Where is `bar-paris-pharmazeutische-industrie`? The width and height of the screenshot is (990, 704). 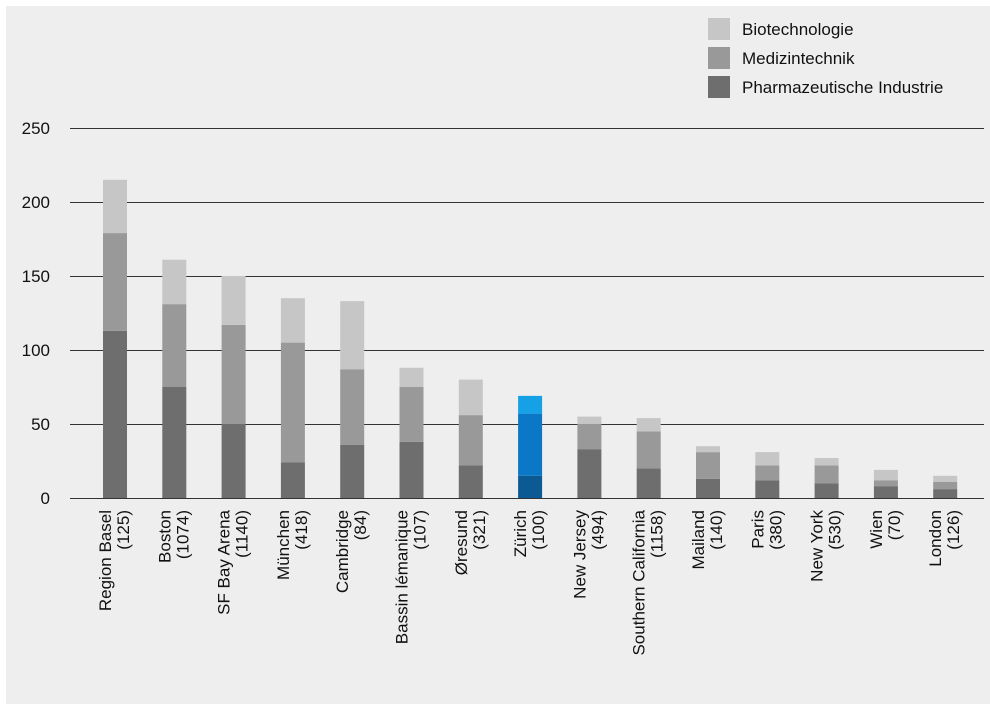 bar-paris-pharmazeutische-industrie is located at coordinates (767, 489).